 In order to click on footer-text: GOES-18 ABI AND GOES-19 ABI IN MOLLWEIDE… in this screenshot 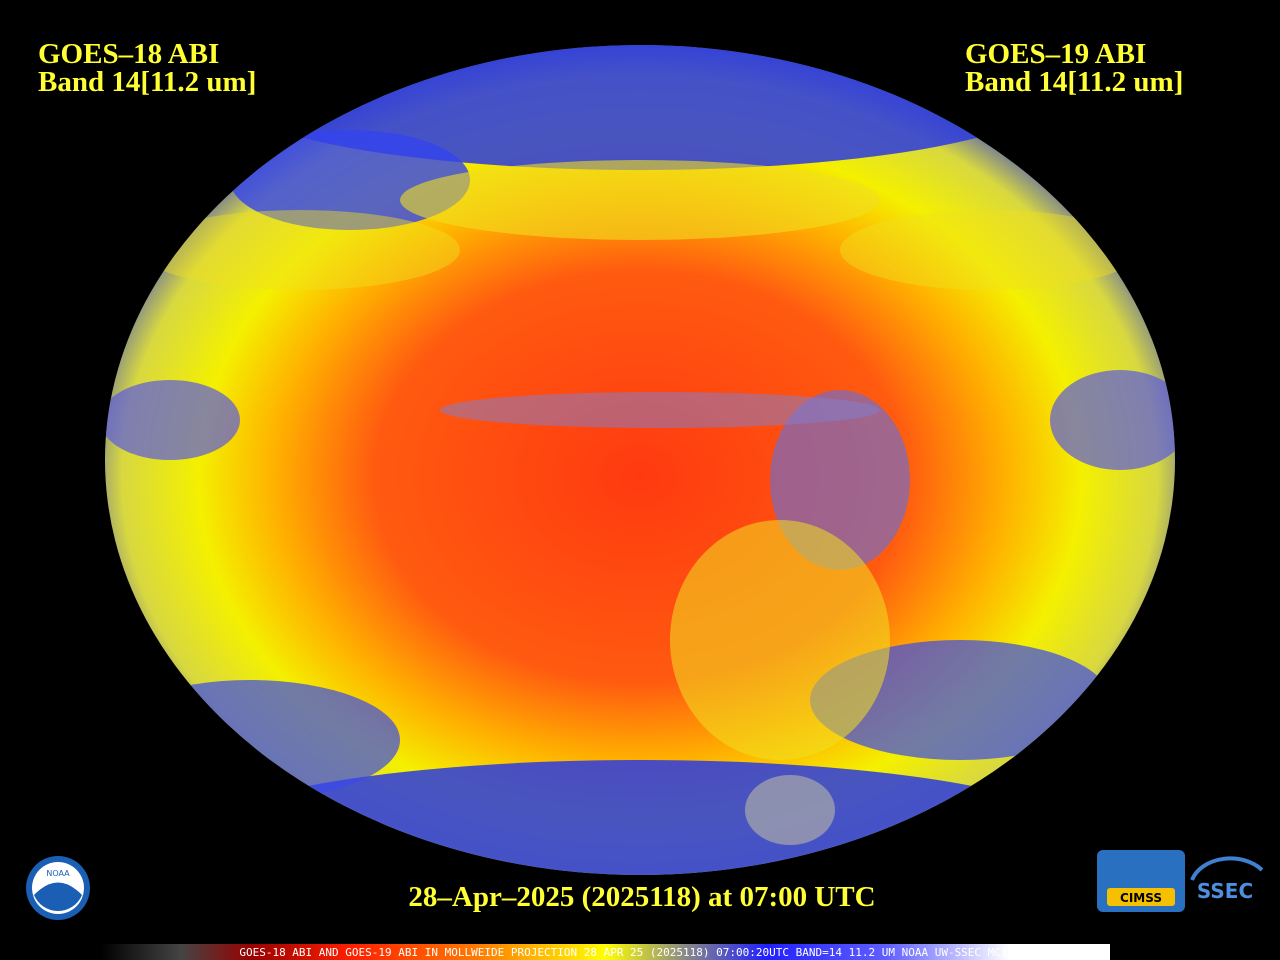, I will do `click(640, 952)`.